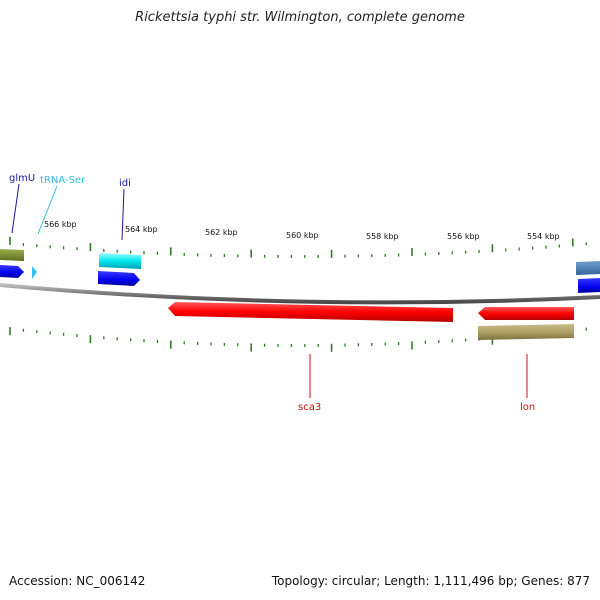  Describe the element at coordinates (302, 235) in the screenshot. I see `scale-label-560kbp: 560 kbp` at that location.